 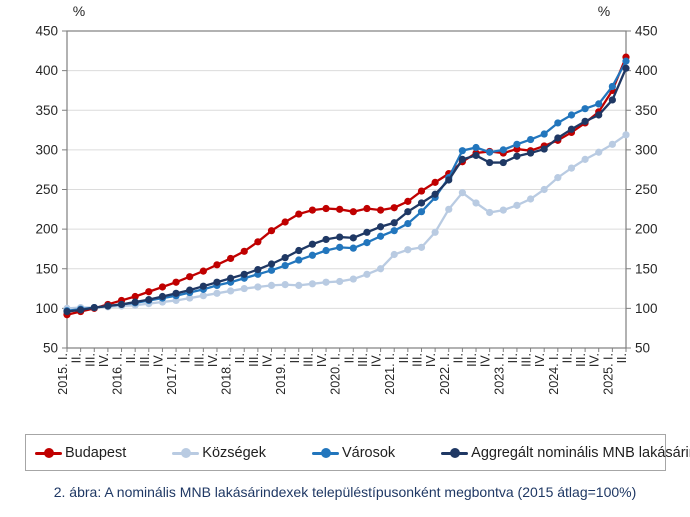 What do you see at coordinates (646, 149) in the screenshot?
I see `y-axis-label-right: 300` at bounding box center [646, 149].